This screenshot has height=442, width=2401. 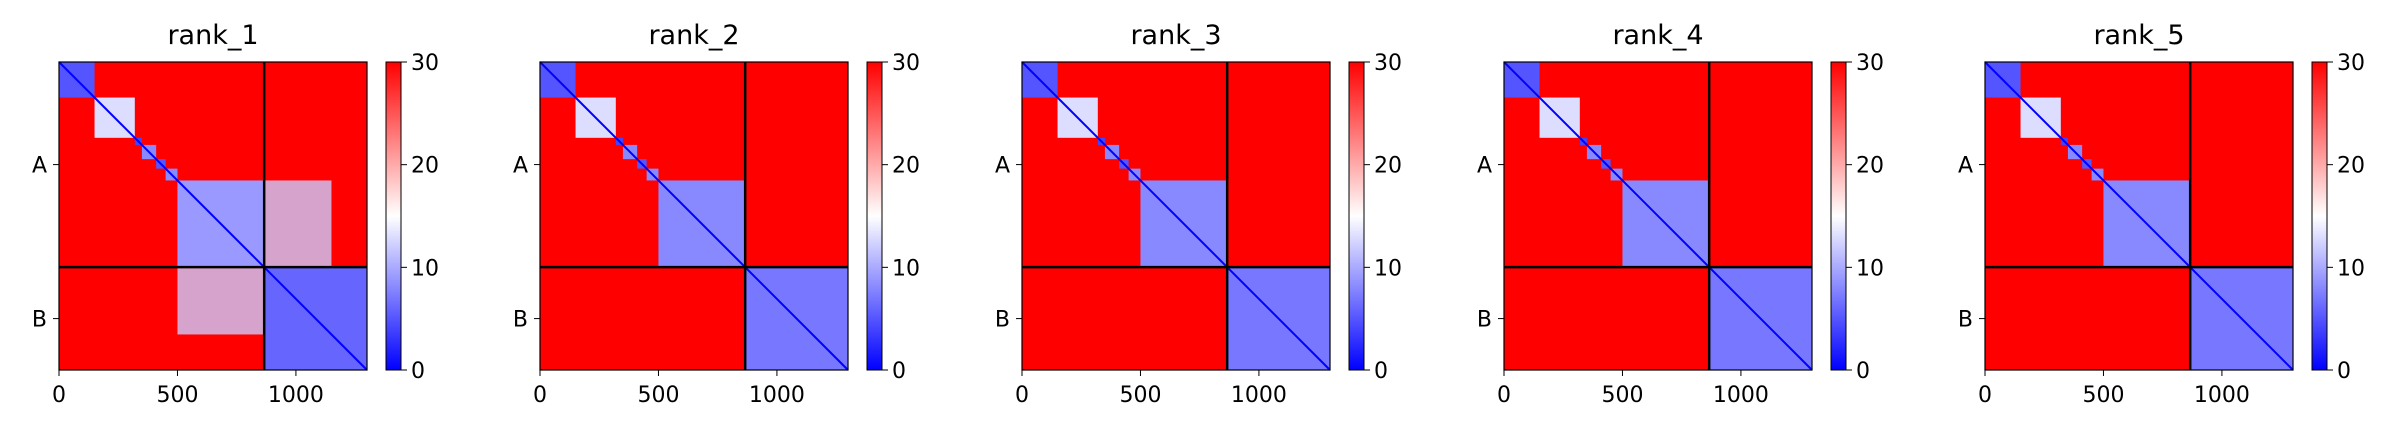 I want to click on panel-rank_1: rank_1 0 500 1000 A B 0 10 20 30, so click(x=235, y=214).